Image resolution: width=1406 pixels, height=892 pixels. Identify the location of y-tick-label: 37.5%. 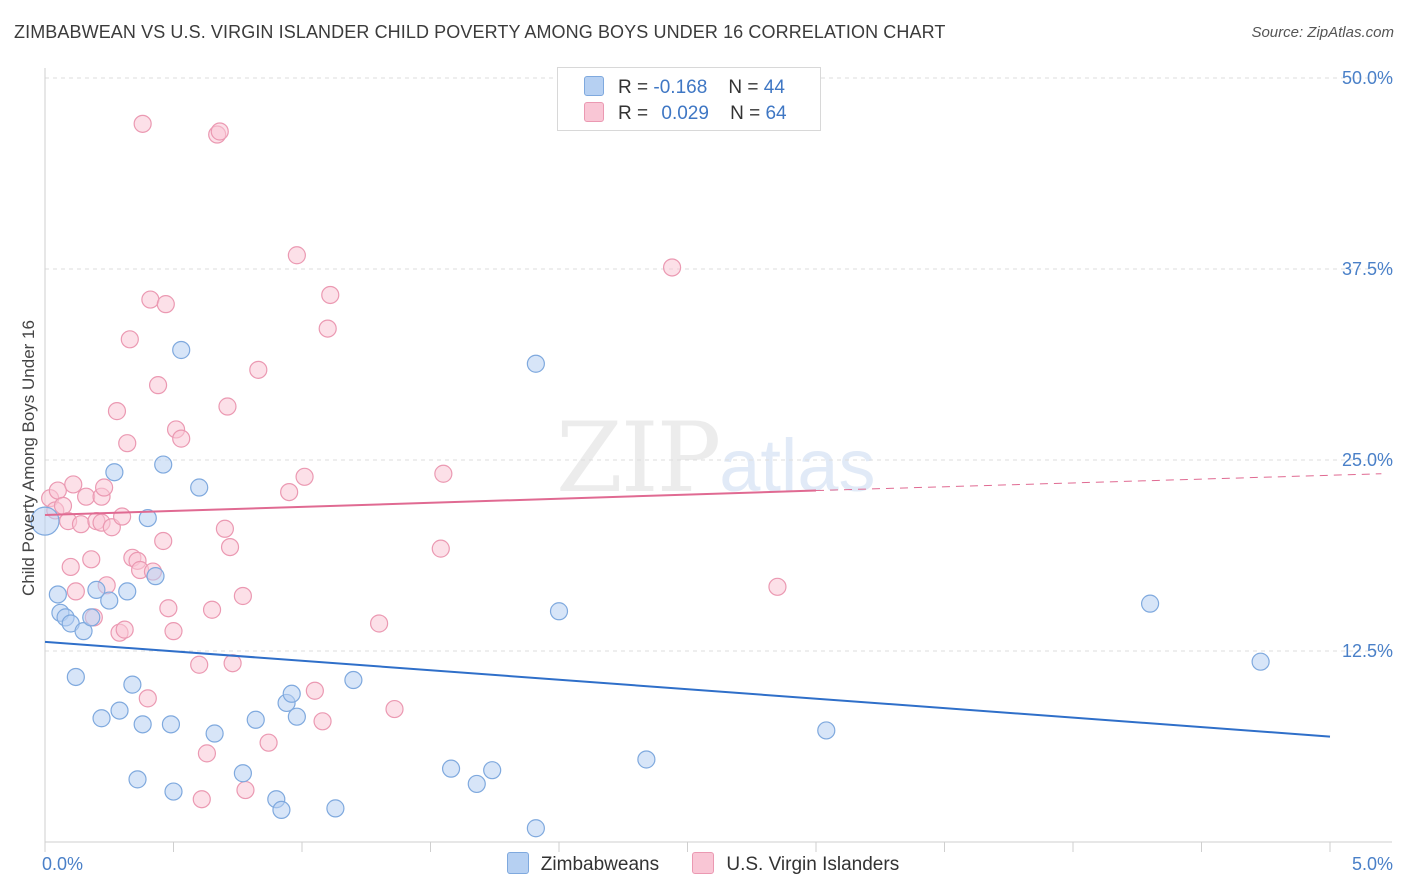
(1367, 269).